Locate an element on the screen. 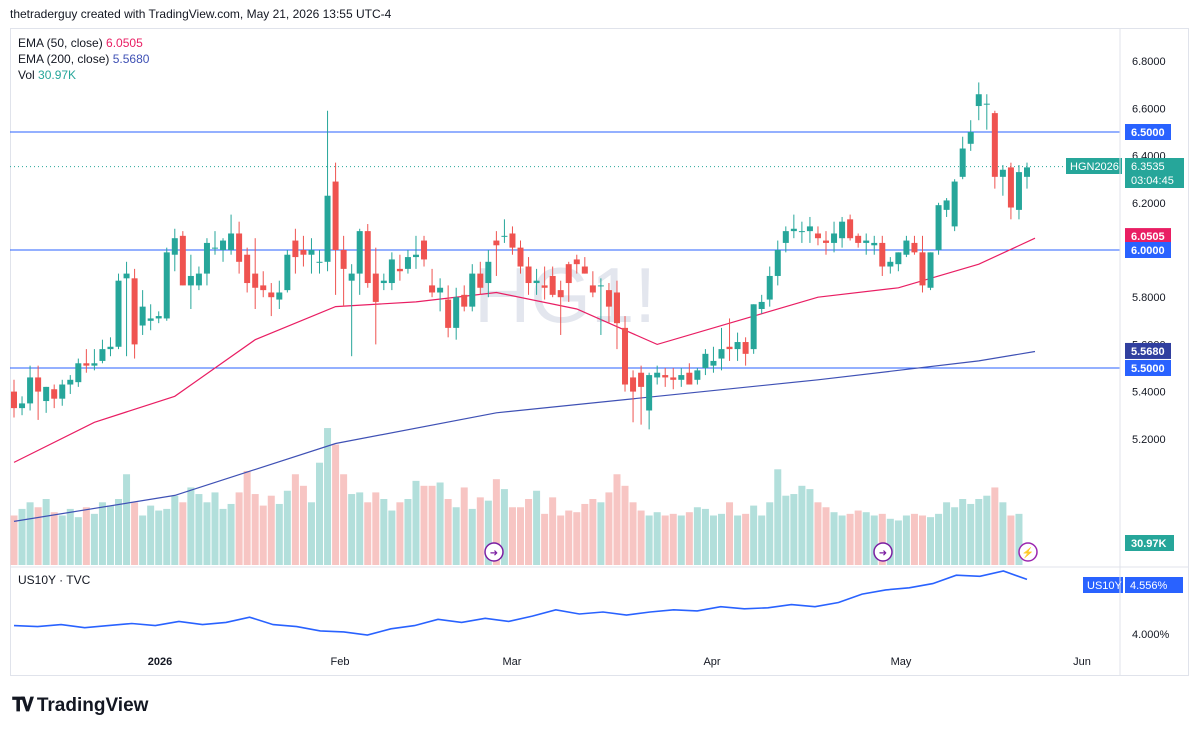 This screenshot has width=1199, height=736. us10y-line is located at coordinates (520, 603).